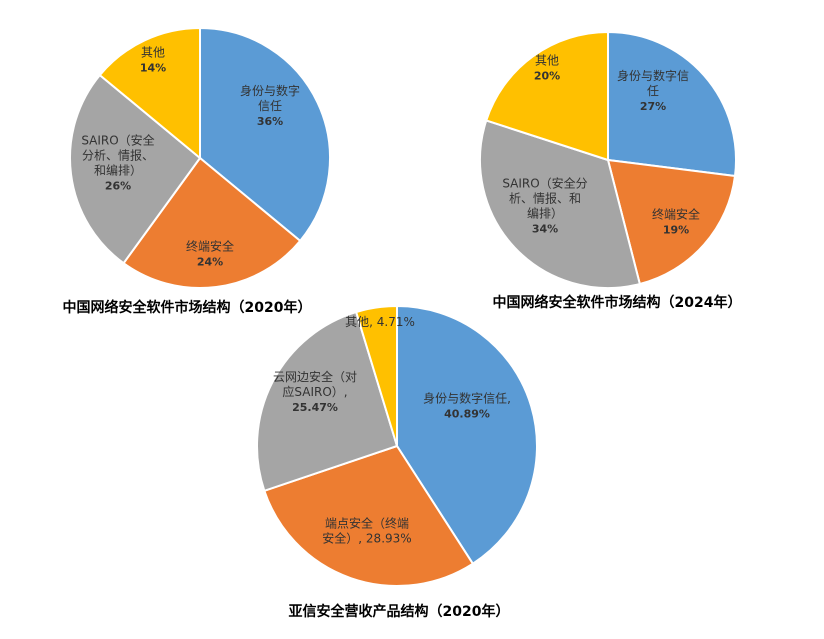 The width and height of the screenshot is (824, 639). Describe the element at coordinates (617, 302) in the screenshot. I see `chart-title-2024-market: 中国网络安全软件市场结构（2024年）` at that location.